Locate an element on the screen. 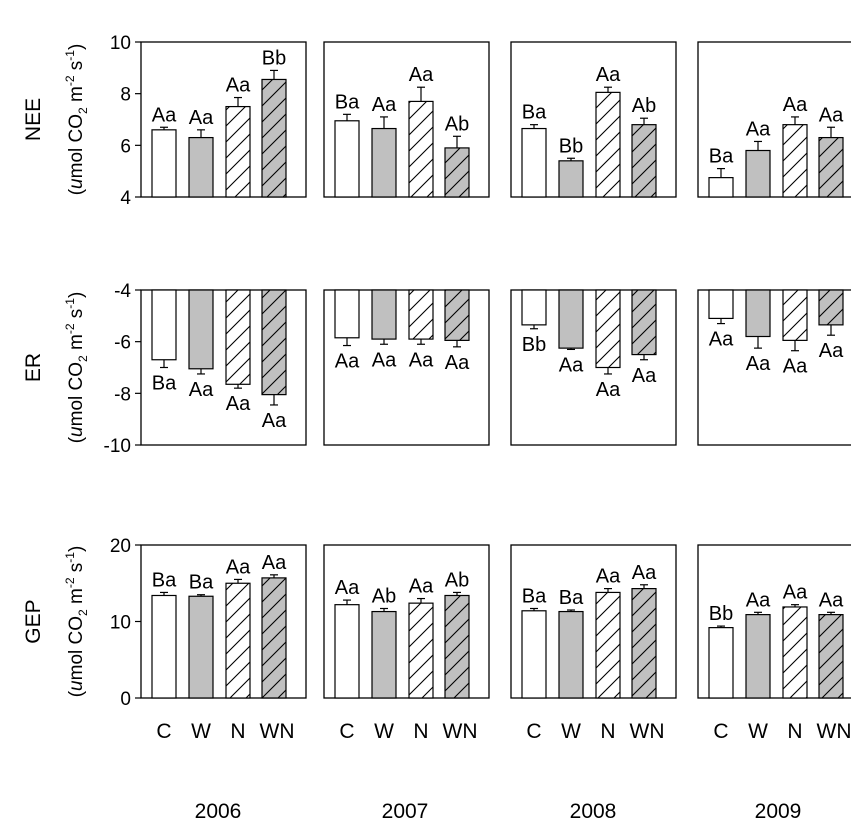 Image resolution: width=851 pixels, height=828 pixels. y-tick-label-er: -10 is located at coordinates (117, 446).